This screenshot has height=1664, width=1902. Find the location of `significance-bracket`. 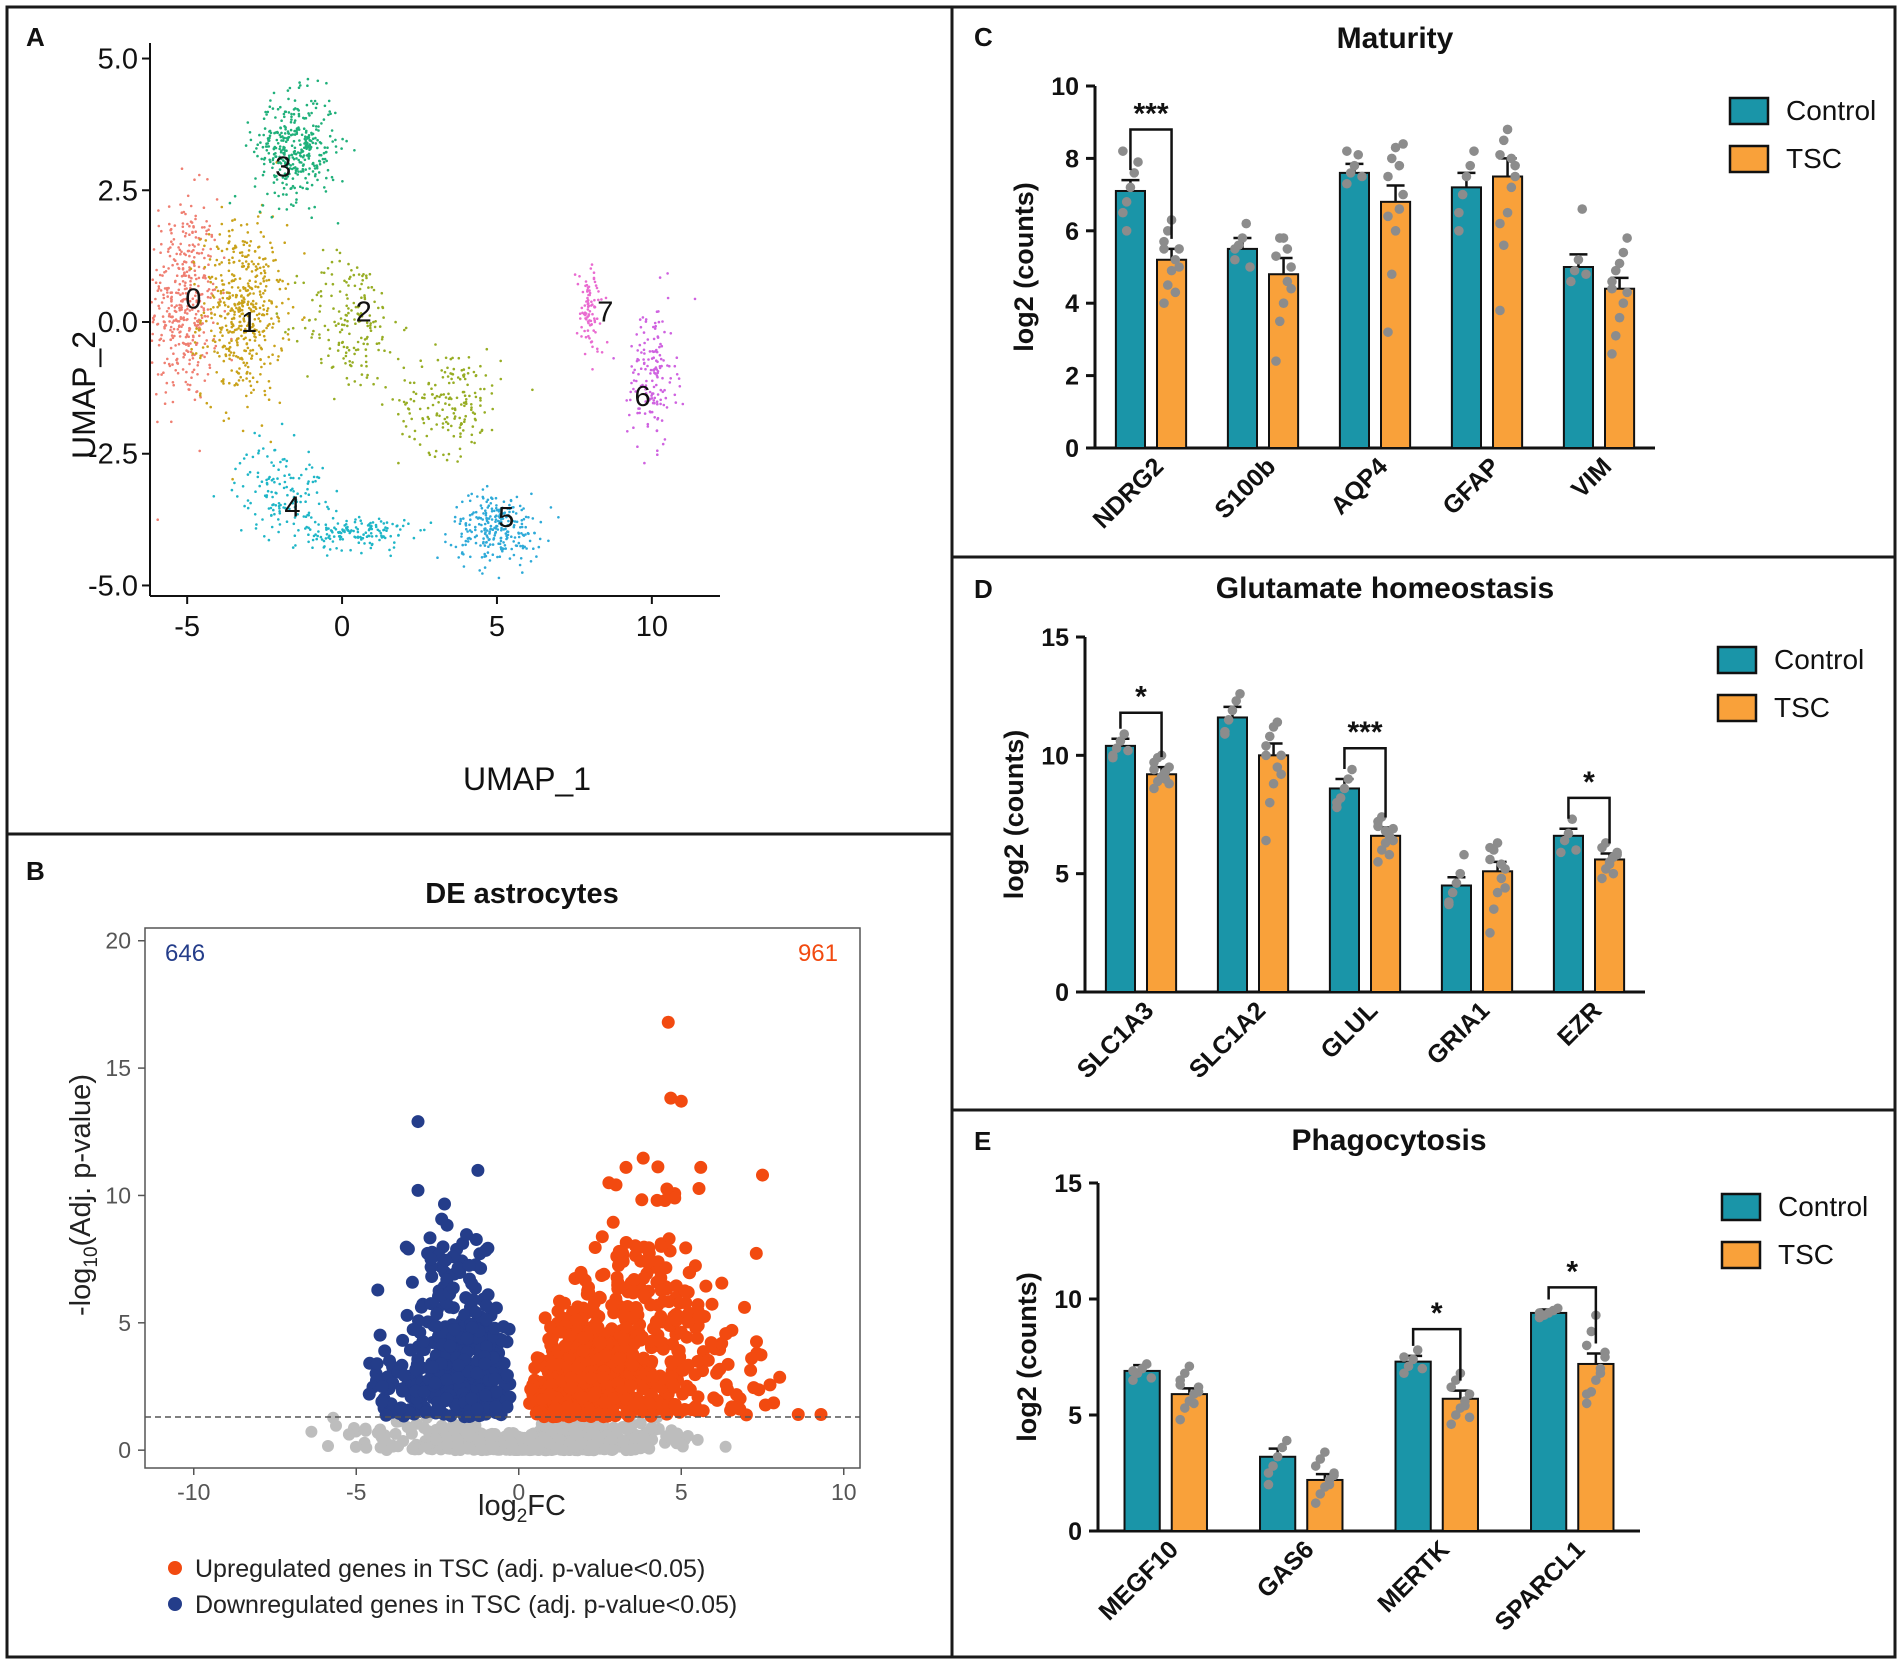

significance-bracket is located at coordinates (1572, 1315).